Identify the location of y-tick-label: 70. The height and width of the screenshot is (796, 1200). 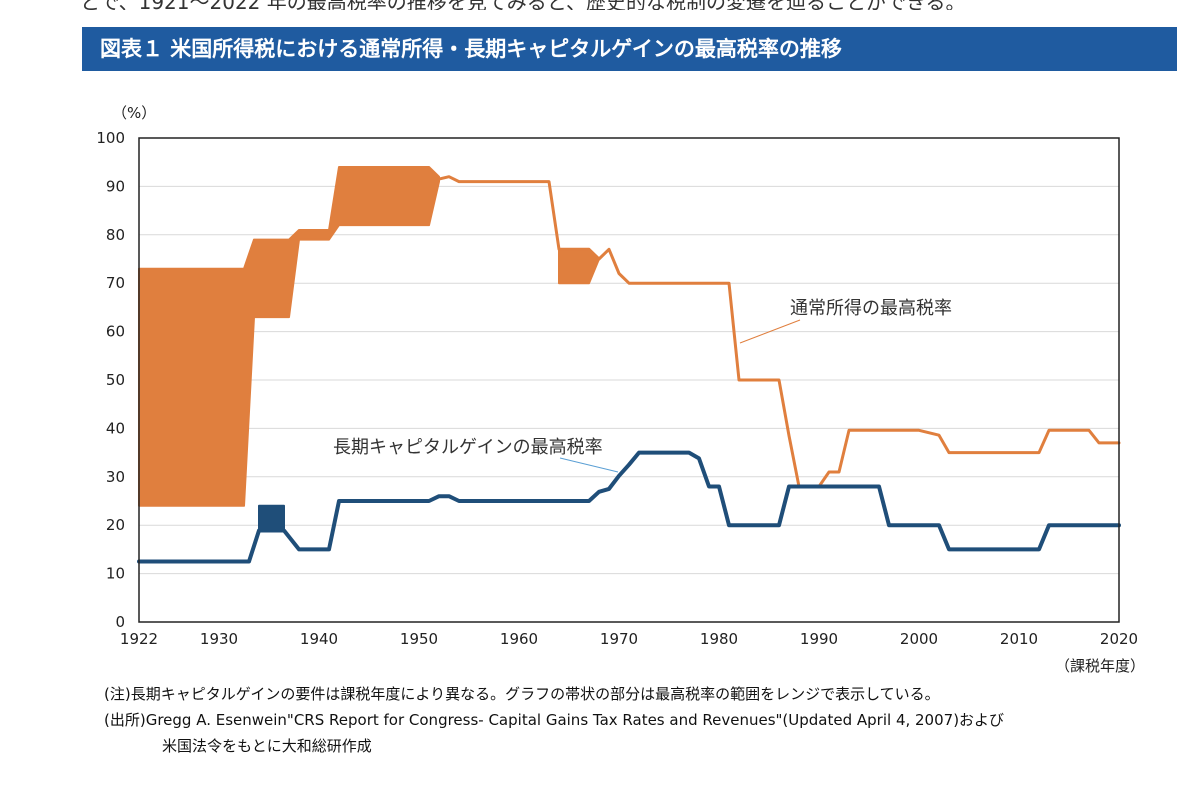
(115, 283).